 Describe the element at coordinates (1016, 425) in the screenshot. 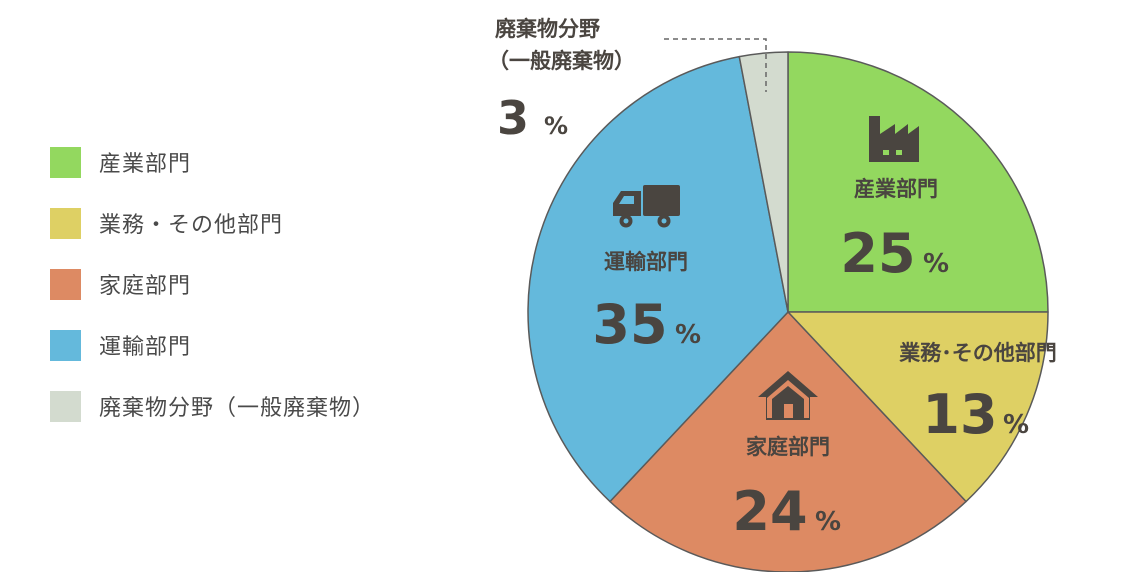

I see `slice-percent-unit-business: %` at that location.